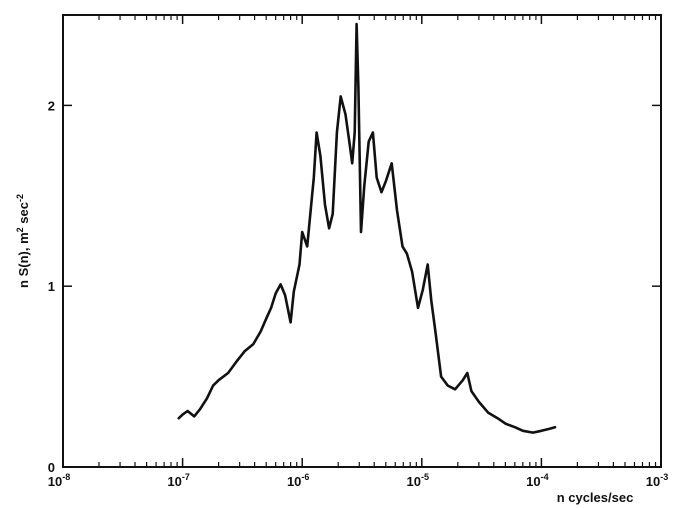  I want to click on y-tick-label: 1, so click(51, 286).